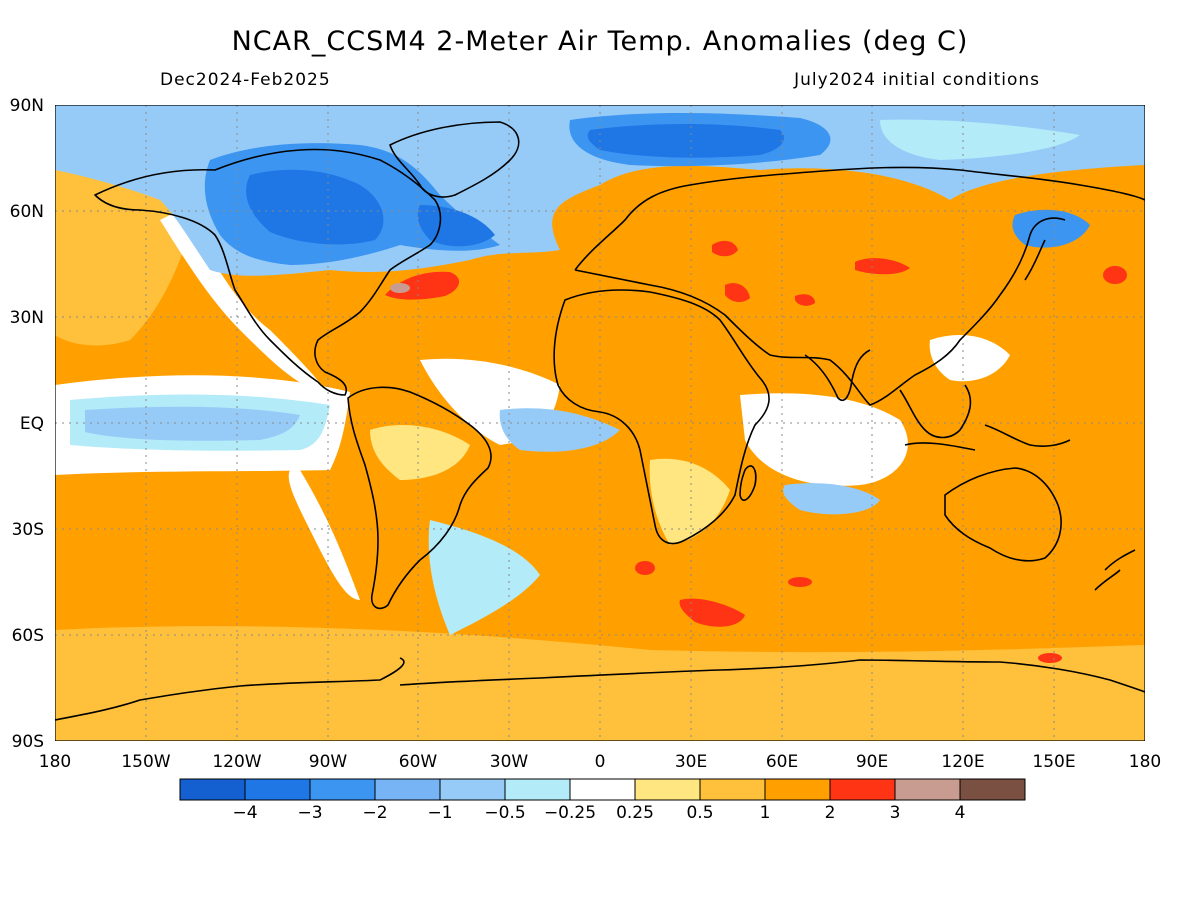 The image size is (1200, 900). I want to click on hotspot-eastern-us-max, so click(400, 288).